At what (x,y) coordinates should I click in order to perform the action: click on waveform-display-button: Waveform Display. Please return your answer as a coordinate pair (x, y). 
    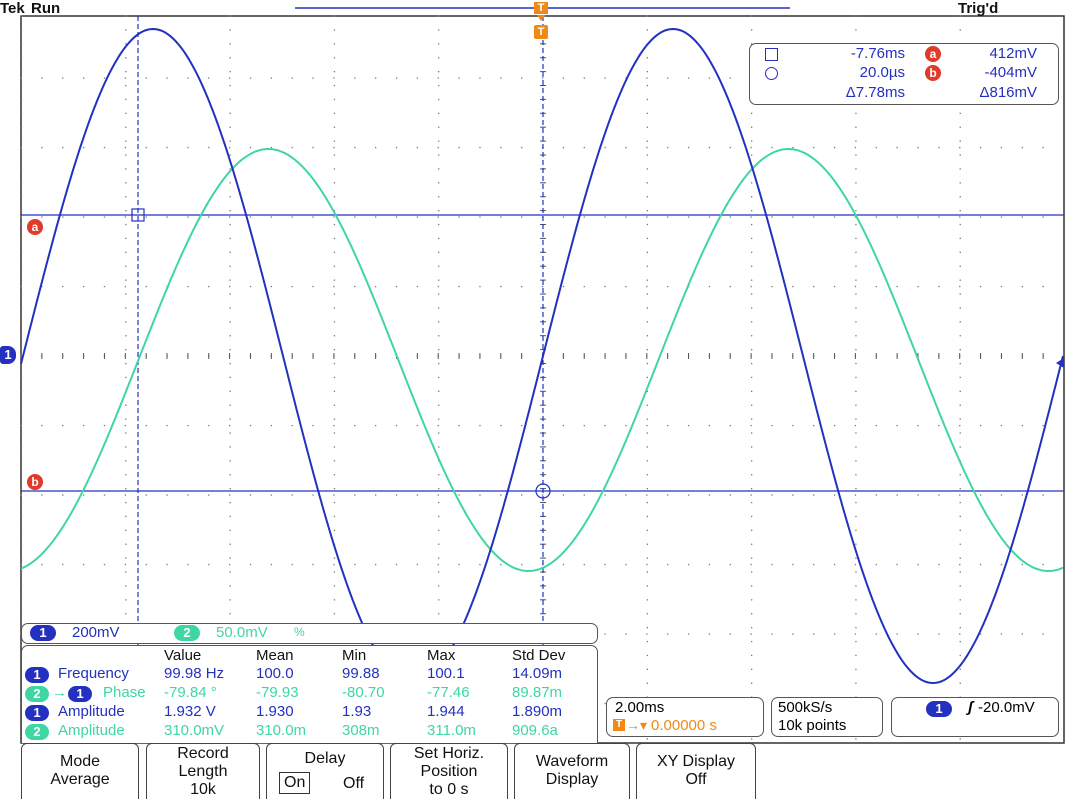
    Looking at the image, I should click on (572, 771).